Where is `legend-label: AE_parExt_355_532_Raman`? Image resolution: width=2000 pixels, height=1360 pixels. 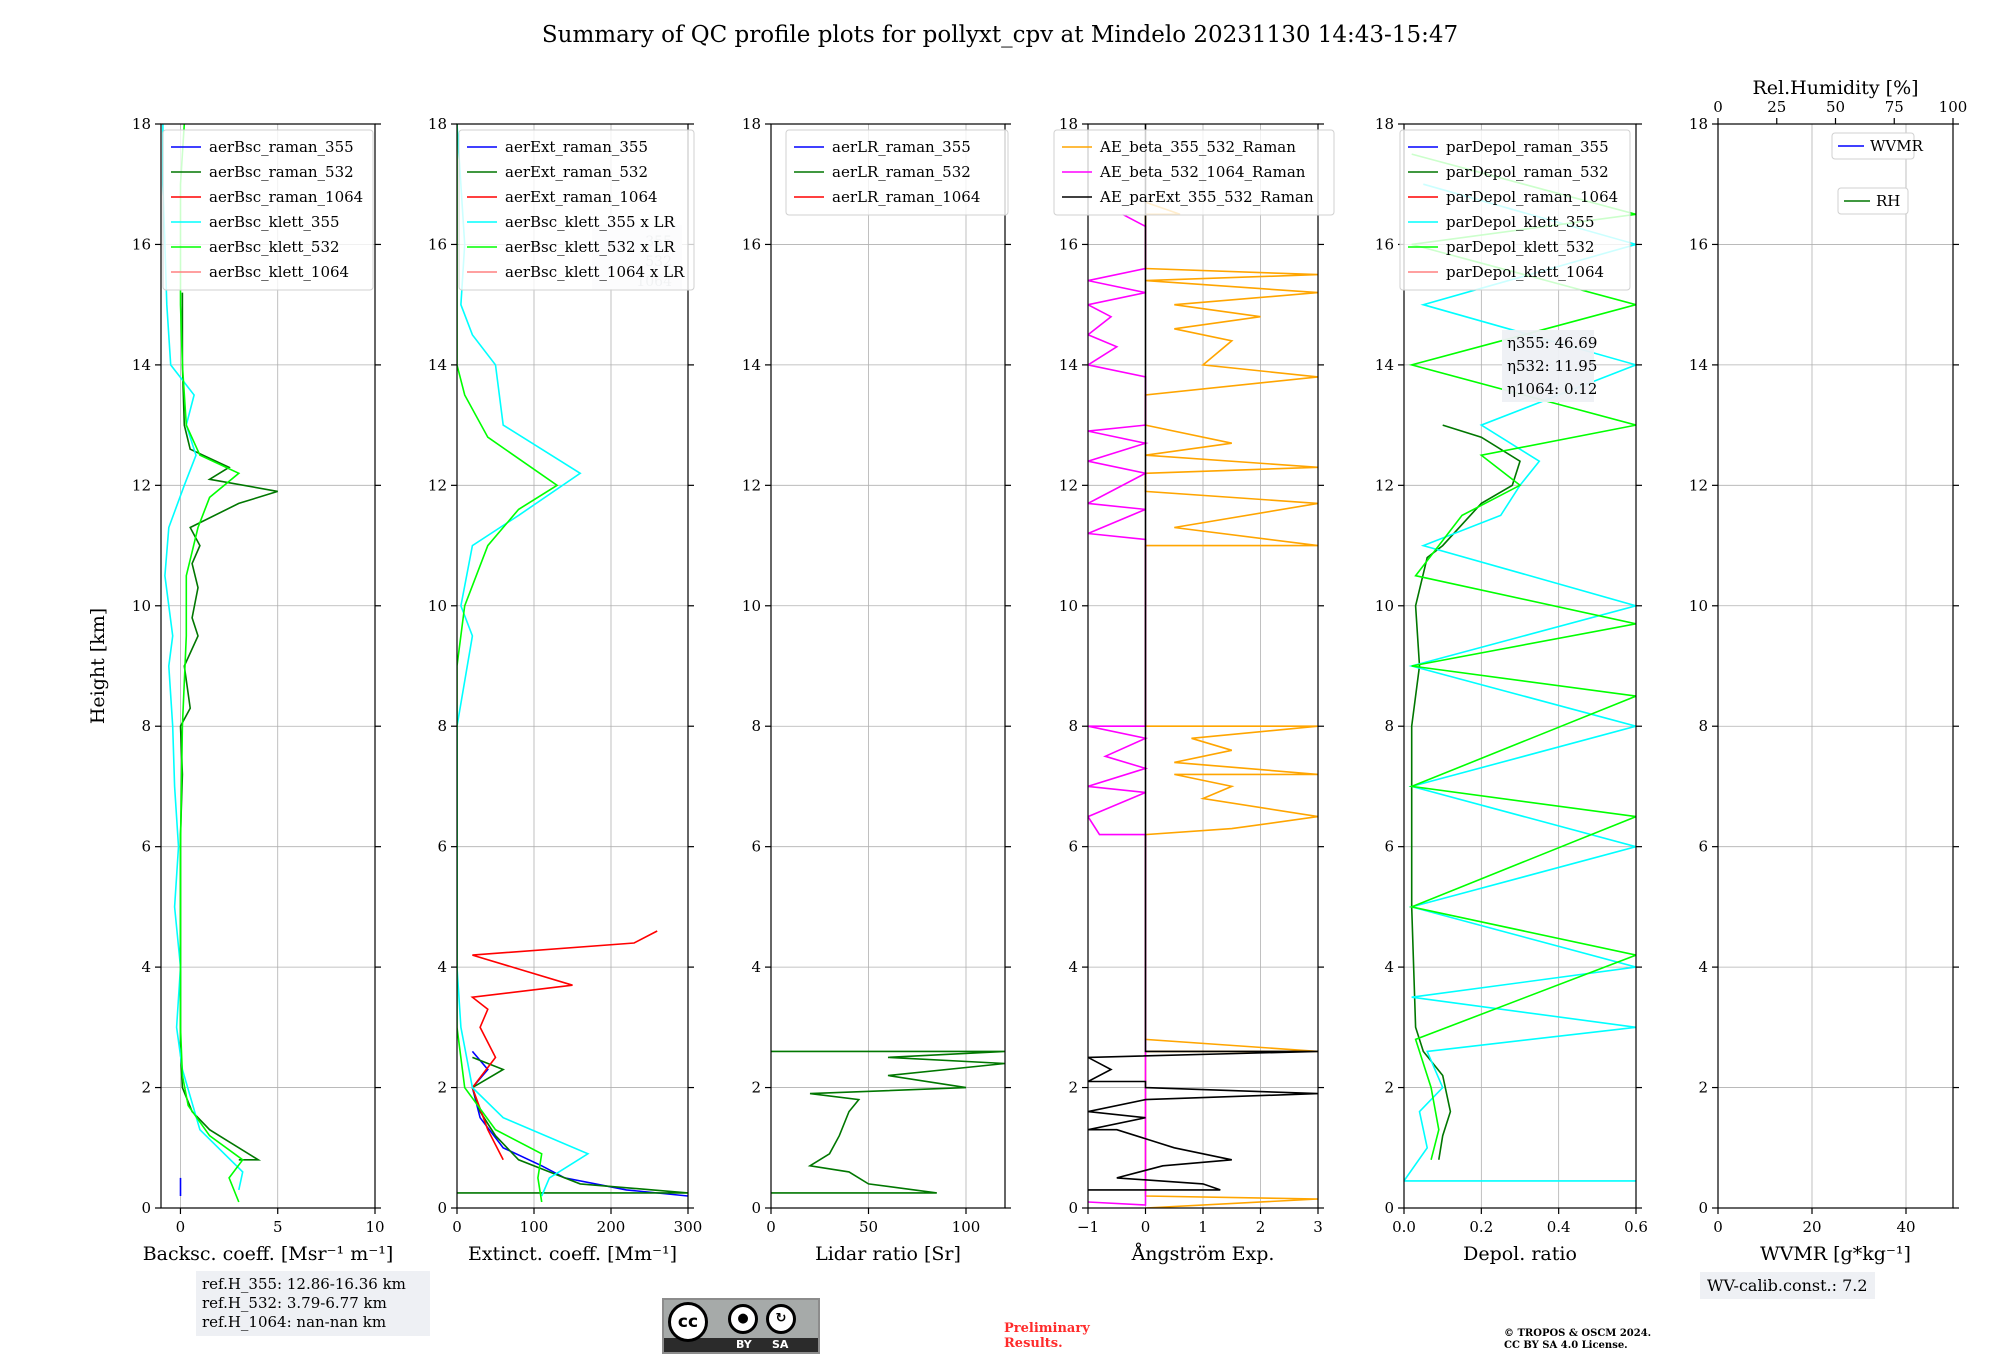
legend-label: AE_parExt_355_532_Raman is located at coordinates (1206, 197).